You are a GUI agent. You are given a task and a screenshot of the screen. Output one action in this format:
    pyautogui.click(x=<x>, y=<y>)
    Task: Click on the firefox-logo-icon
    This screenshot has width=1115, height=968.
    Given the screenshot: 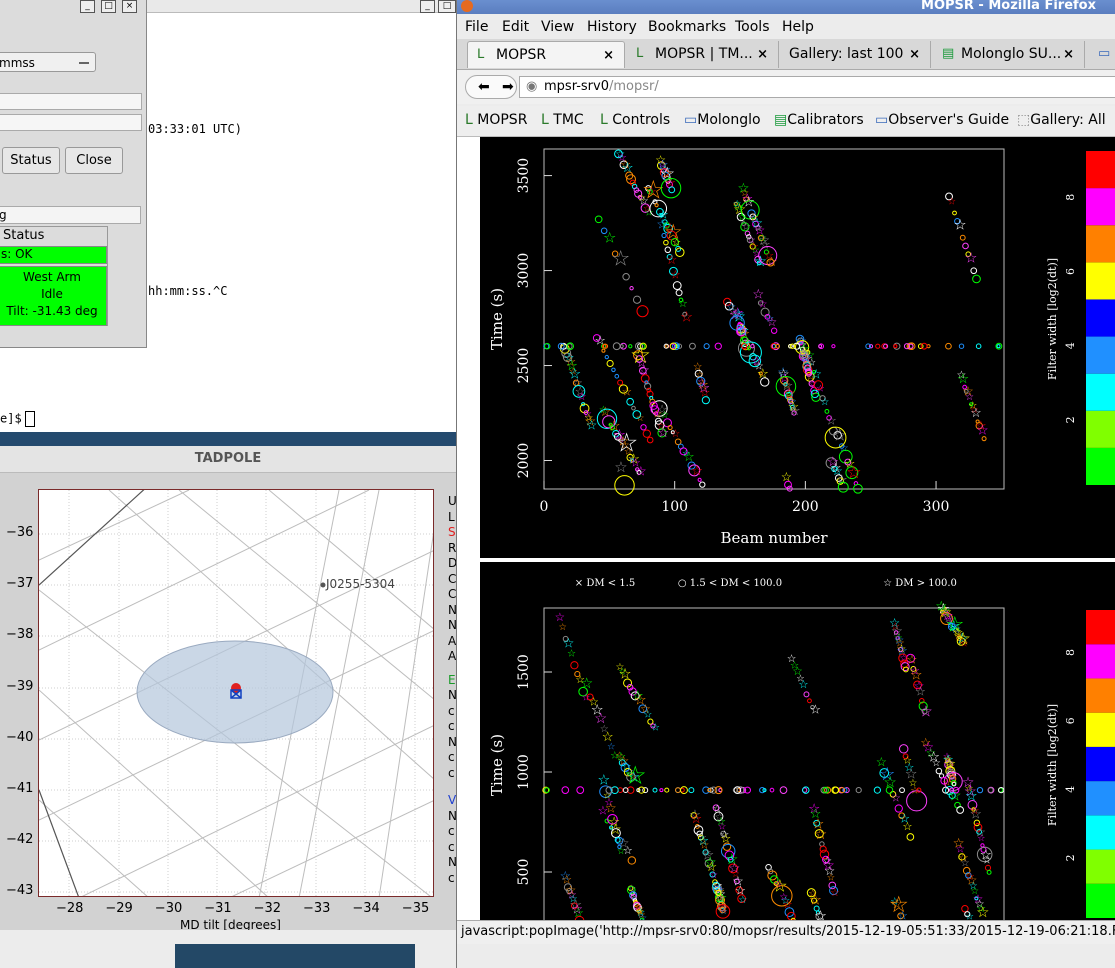 What is the action you would take?
    pyautogui.click(x=467, y=6)
    